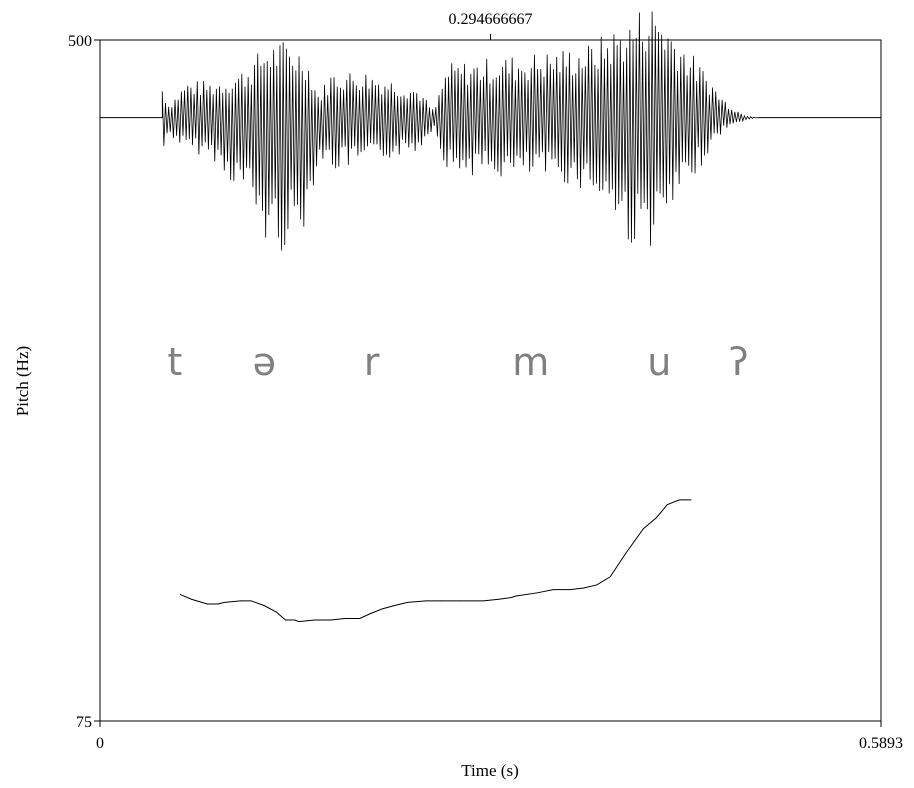  Describe the element at coordinates (22, 381) in the screenshot. I see `y-axis-title: Pitch (Hz)` at that location.